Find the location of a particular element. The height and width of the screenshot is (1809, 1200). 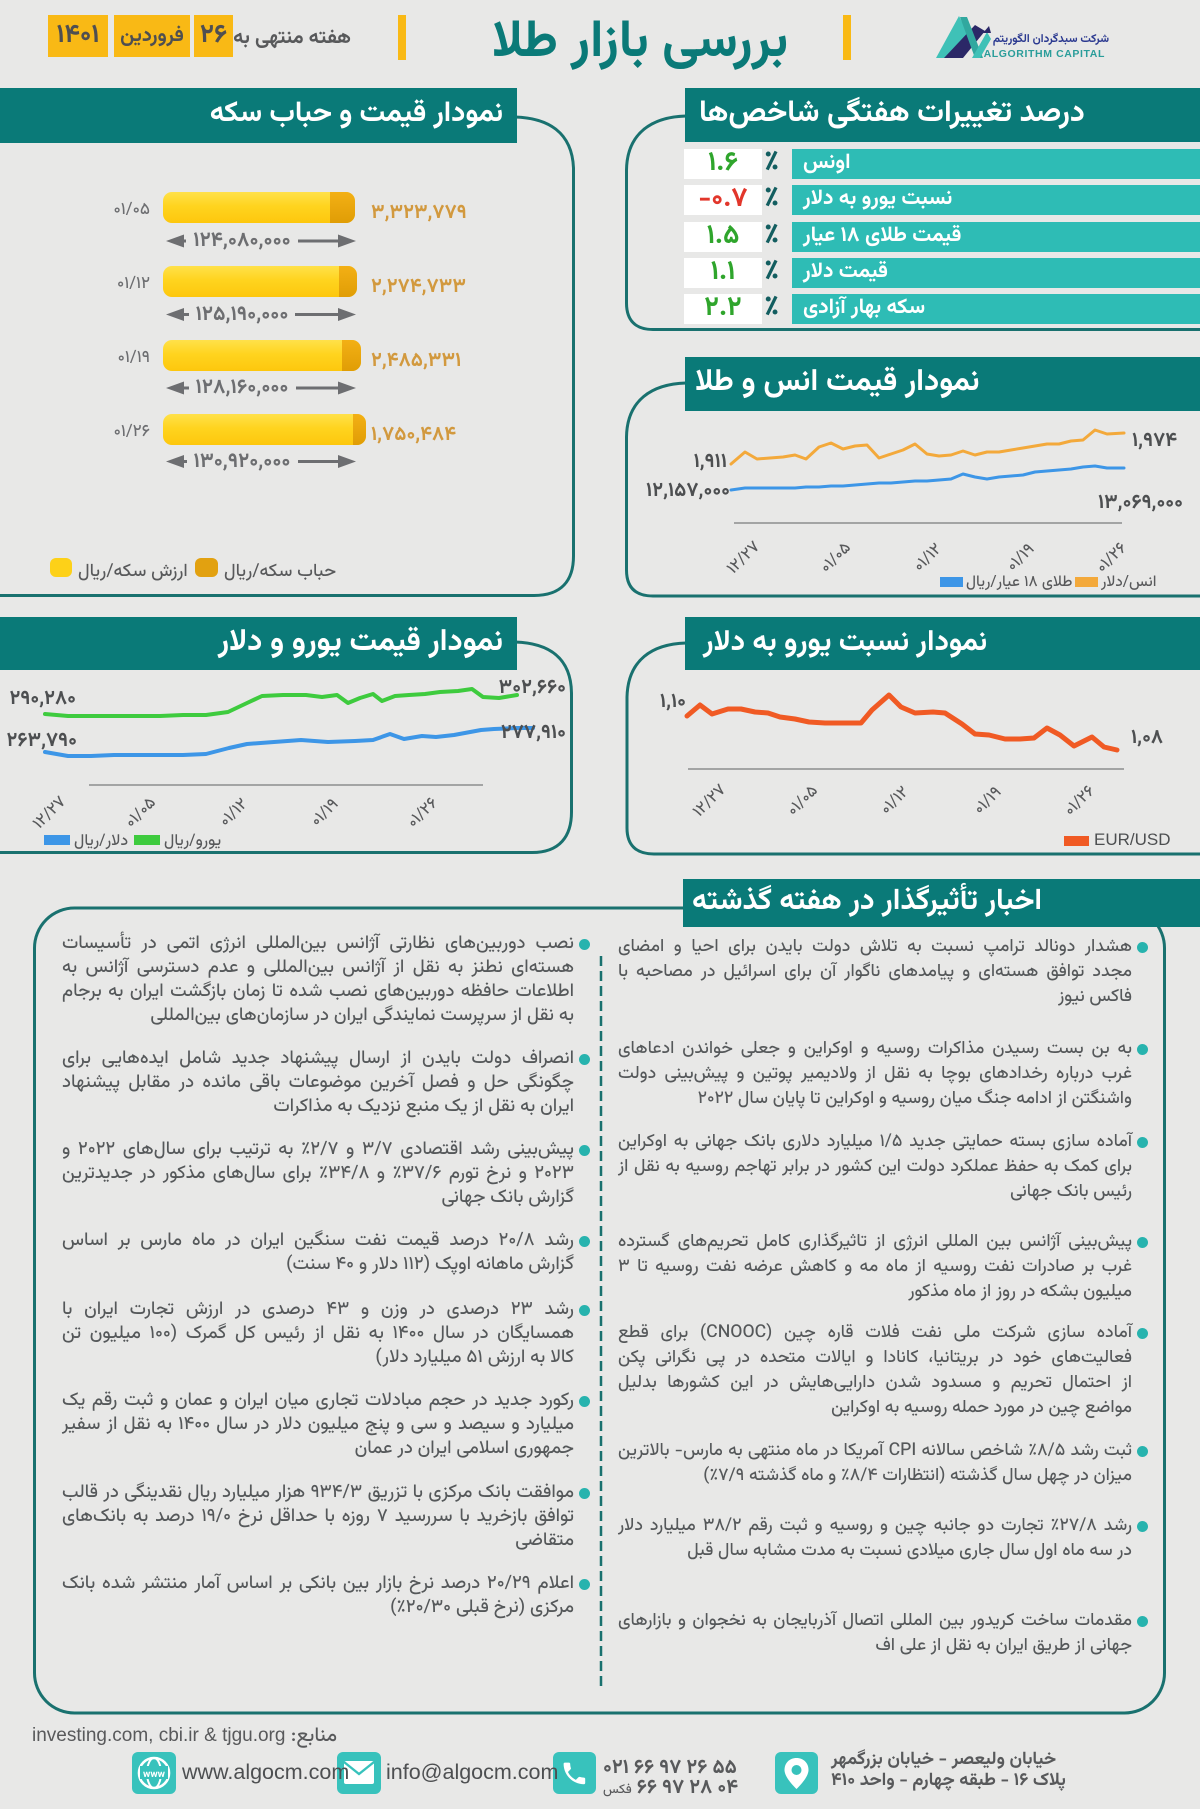

svg-text: www is located at coordinates (154, 1775).